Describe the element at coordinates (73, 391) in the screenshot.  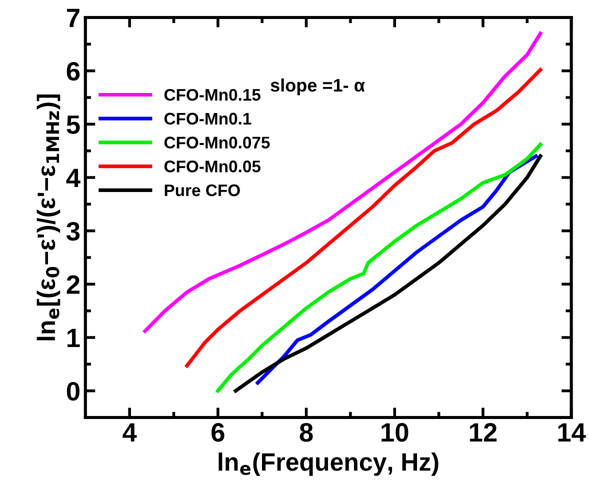
I see `y-tick-label: 0` at that location.